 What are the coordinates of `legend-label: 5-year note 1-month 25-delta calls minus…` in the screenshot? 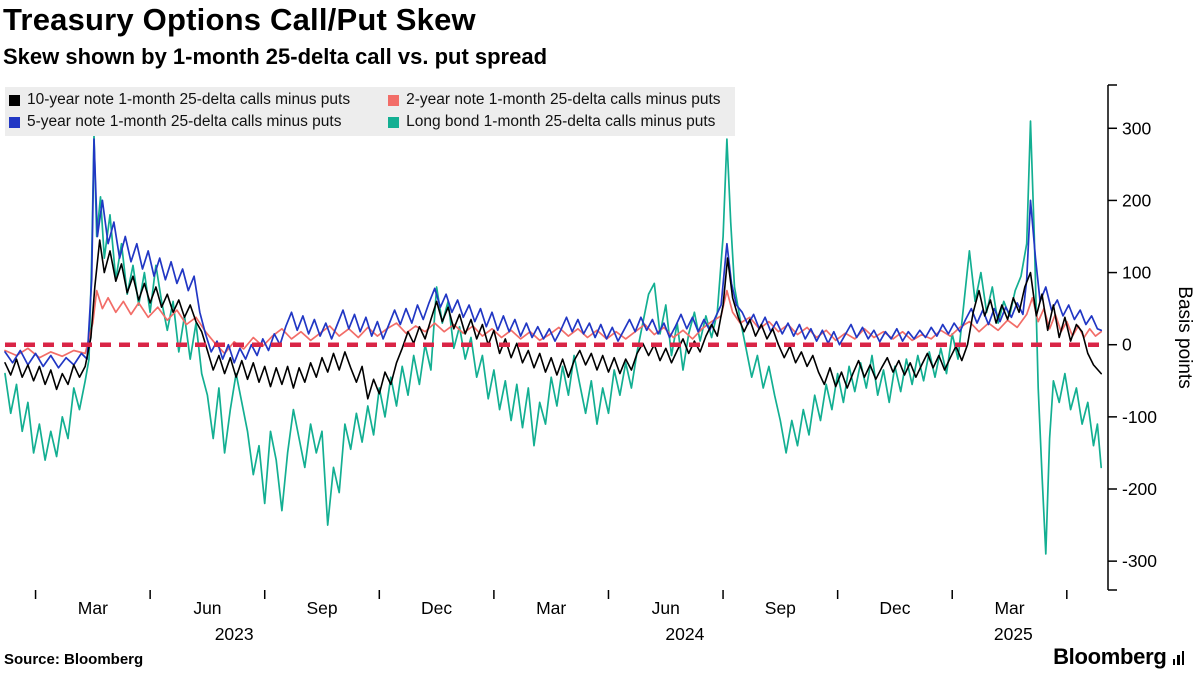 It's located at (184, 121).